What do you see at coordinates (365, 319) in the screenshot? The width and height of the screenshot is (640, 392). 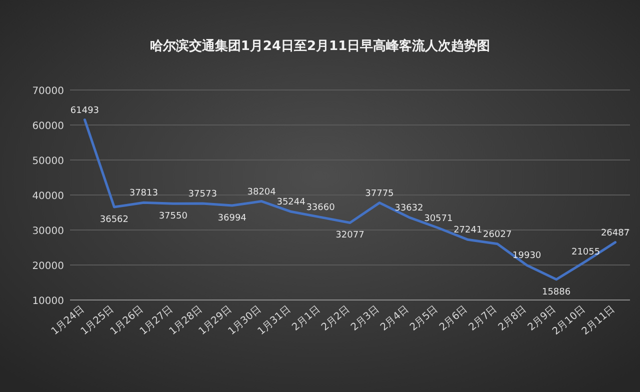 I see `x-tick-label: 2月3日` at bounding box center [365, 319].